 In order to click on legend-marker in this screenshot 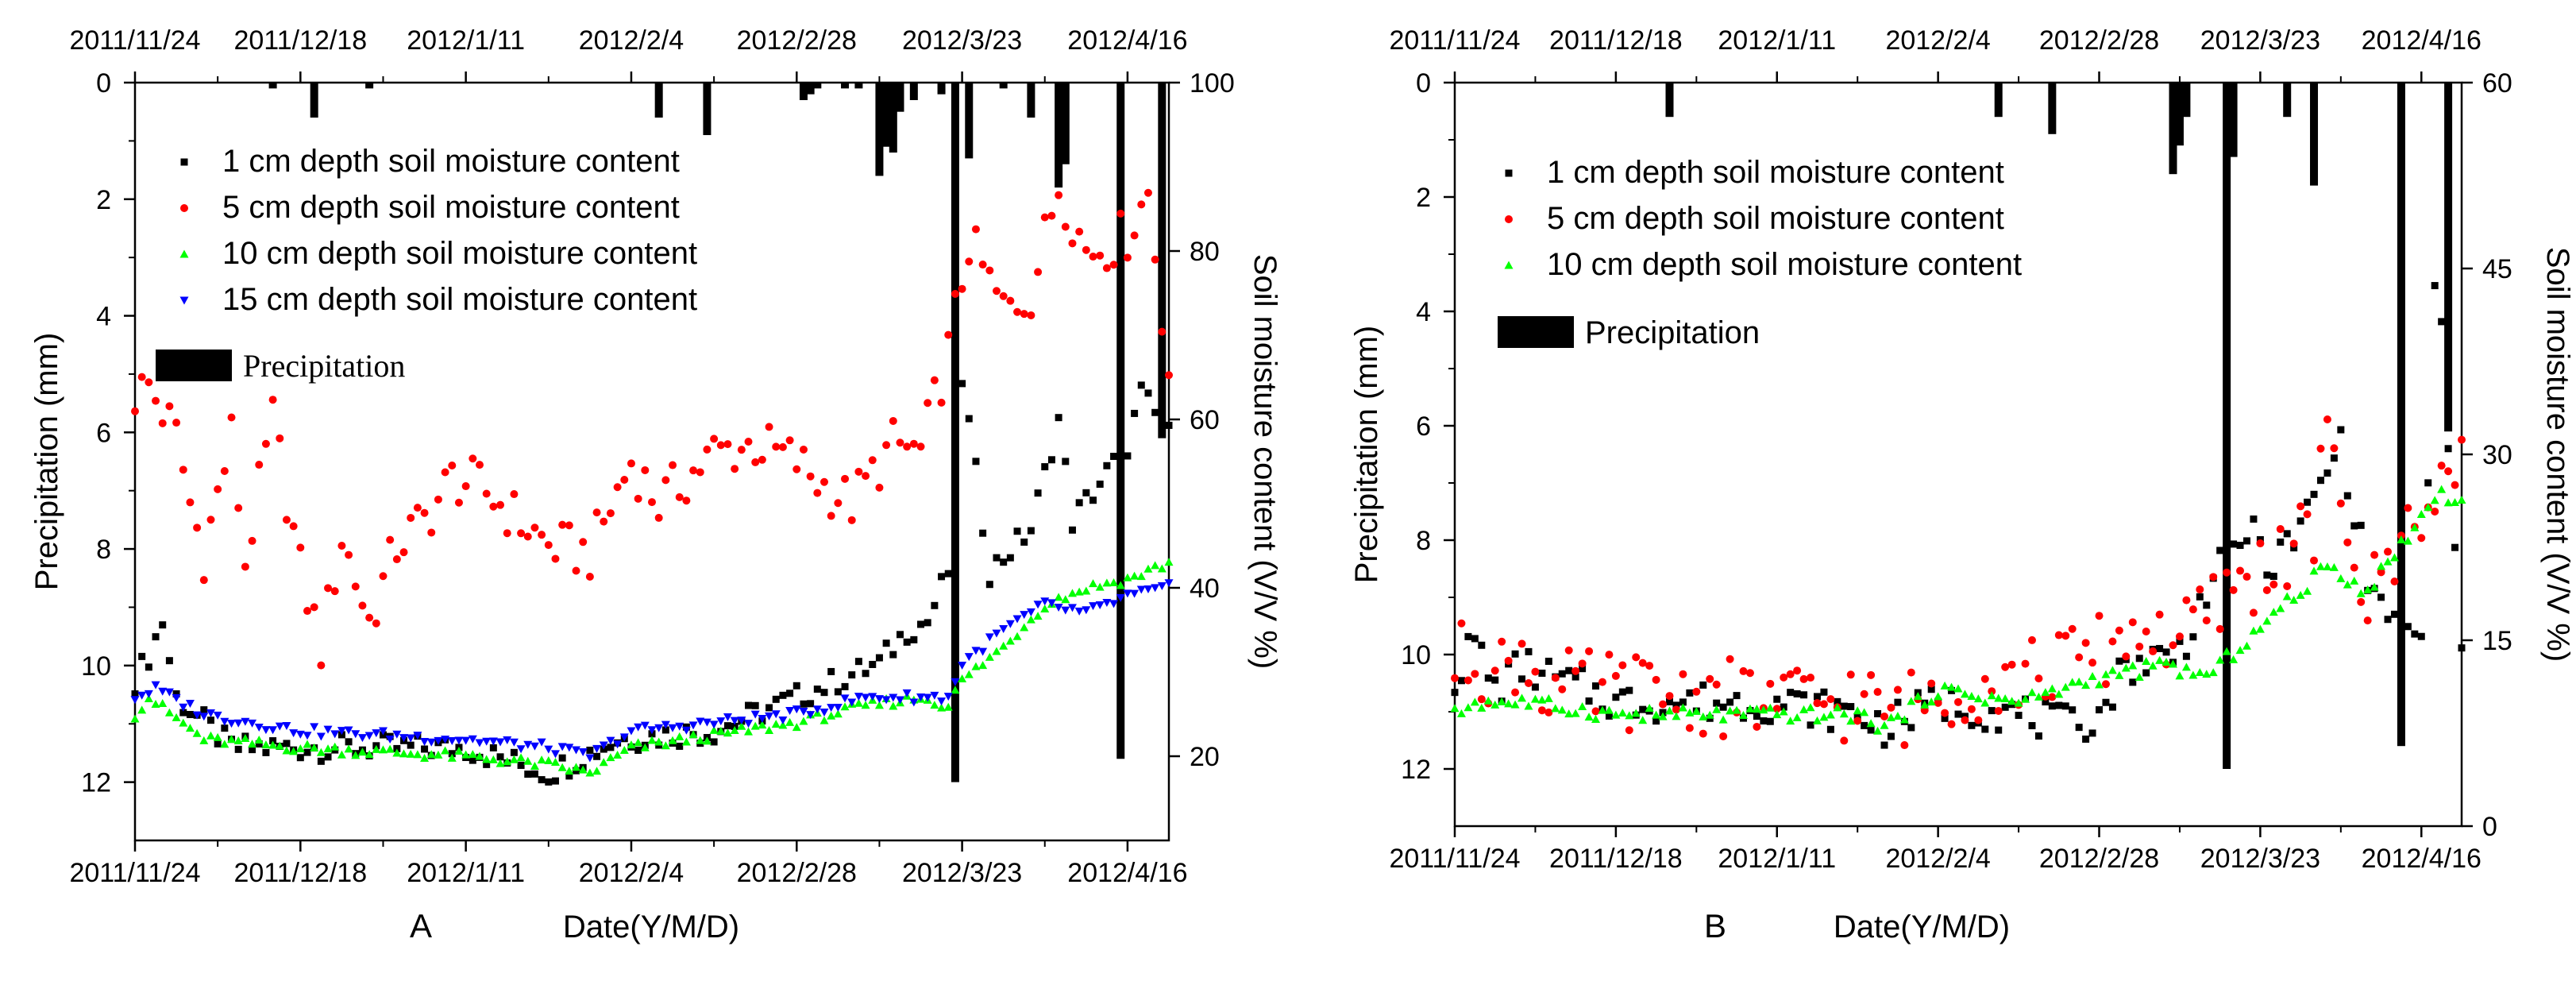, I will do `click(184, 300)`.